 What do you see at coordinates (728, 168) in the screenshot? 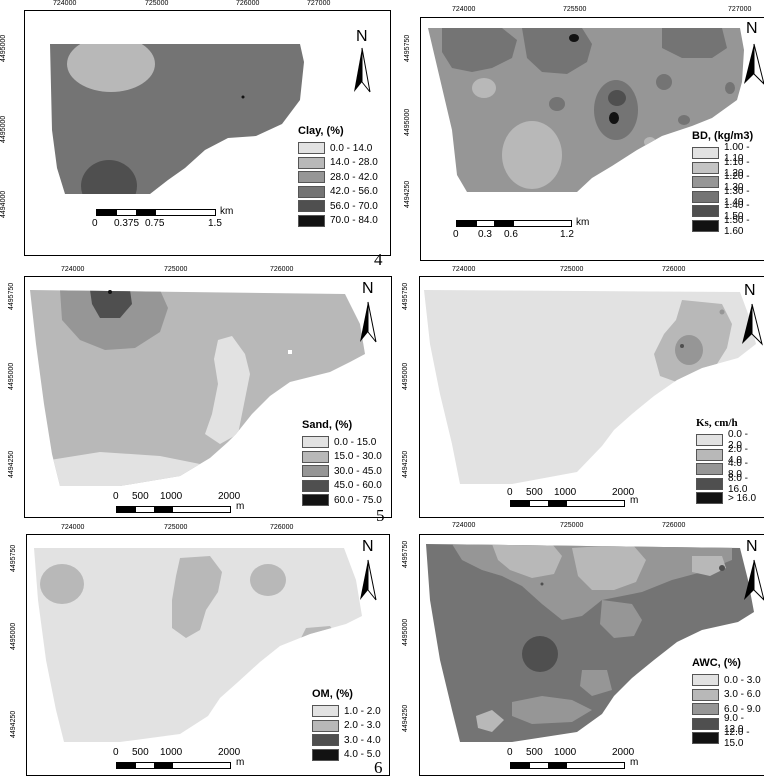
I see `legend-item: 1.10 - 1.20` at bounding box center [728, 168].